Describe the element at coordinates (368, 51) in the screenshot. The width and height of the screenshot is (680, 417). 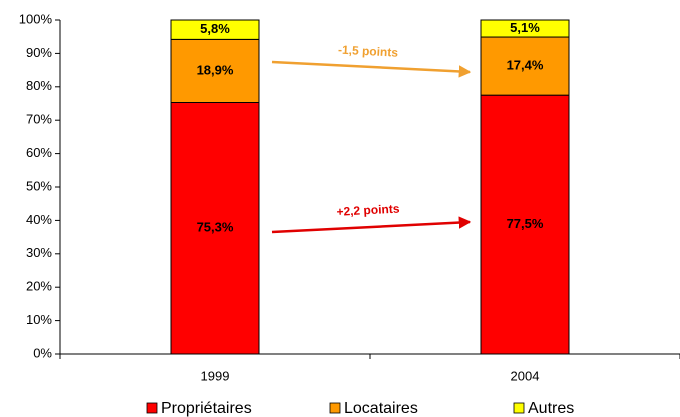
I see `annotation: -1,5 points` at that location.